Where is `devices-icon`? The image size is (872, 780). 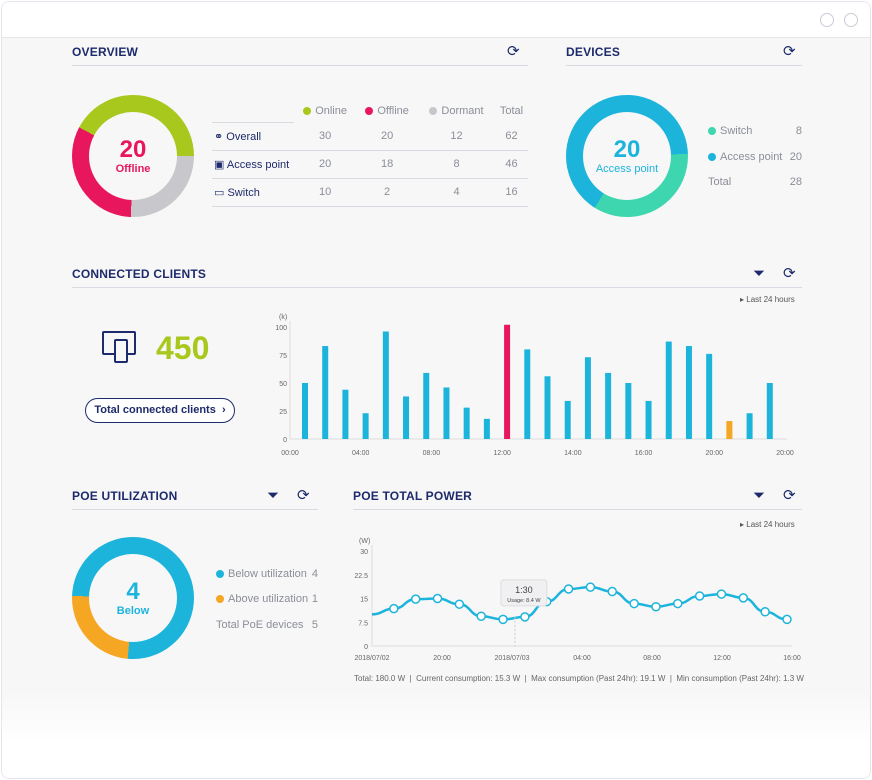
devices-icon is located at coordinates (120, 347).